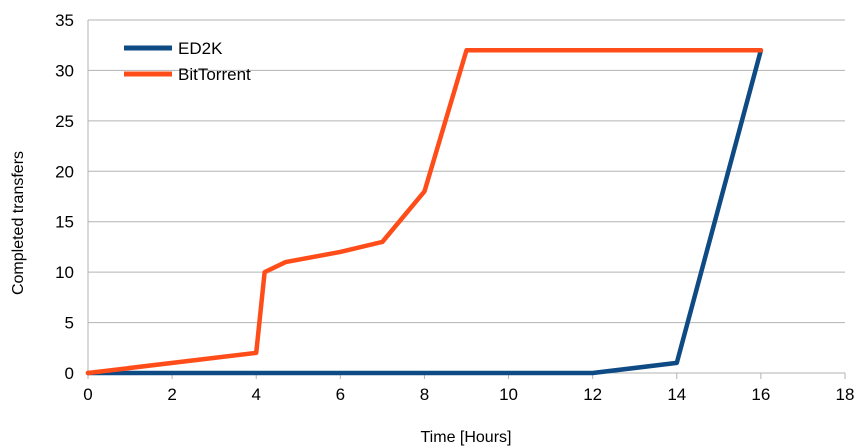 This screenshot has width=857, height=448. I want to click on x-tick-label: 18, so click(845, 394).